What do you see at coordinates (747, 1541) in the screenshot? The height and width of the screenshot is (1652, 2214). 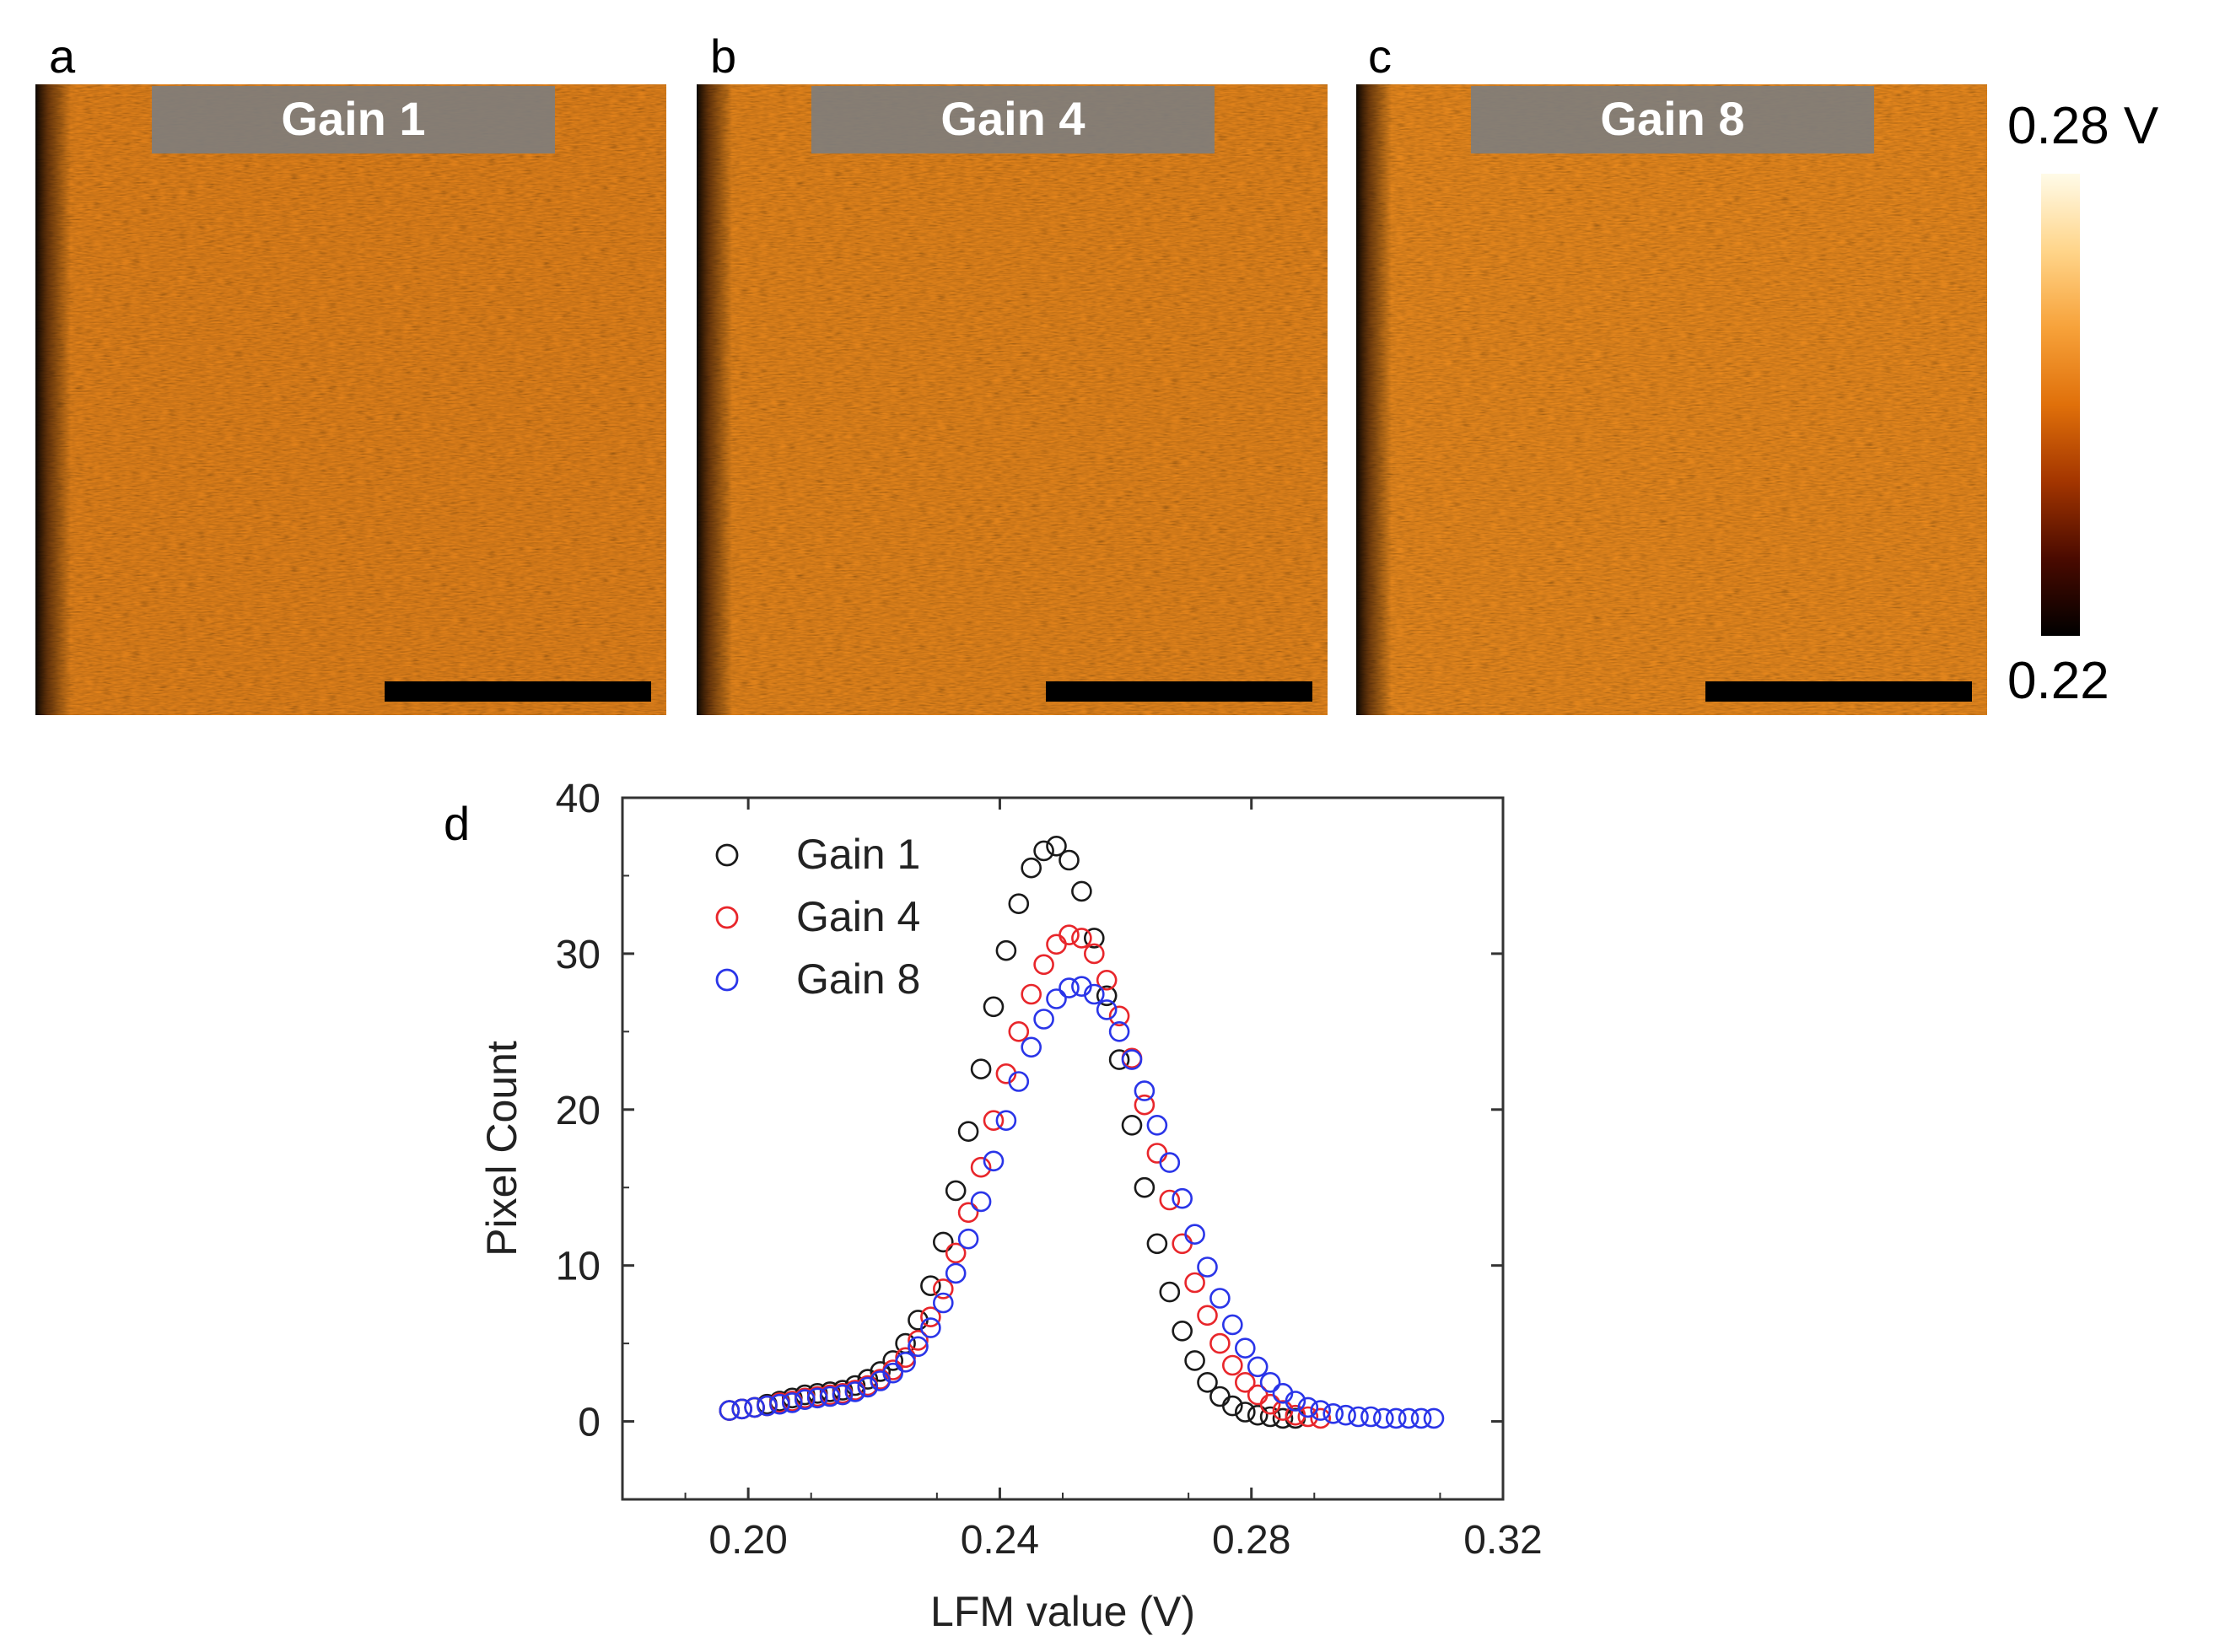 I see `x-tick-label: 0.20` at bounding box center [747, 1541].